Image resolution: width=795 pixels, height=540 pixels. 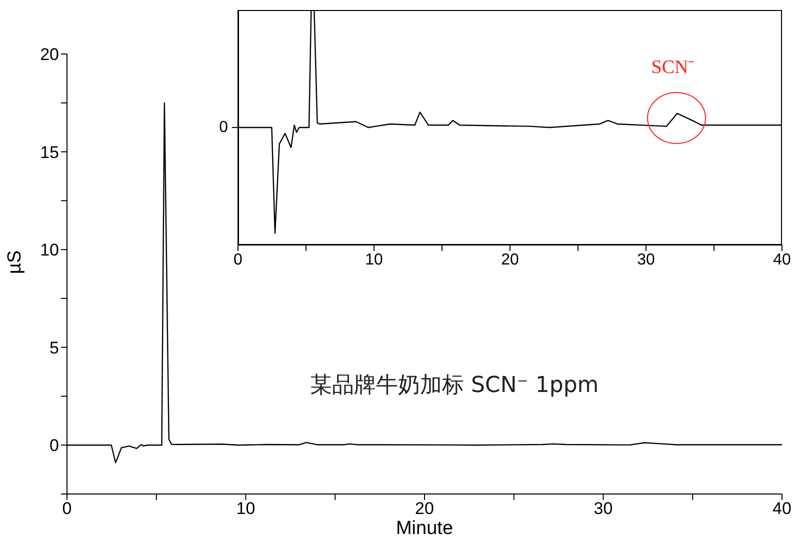 What do you see at coordinates (672, 68) in the screenshot?
I see `annotation: SCN⁻` at bounding box center [672, 68].